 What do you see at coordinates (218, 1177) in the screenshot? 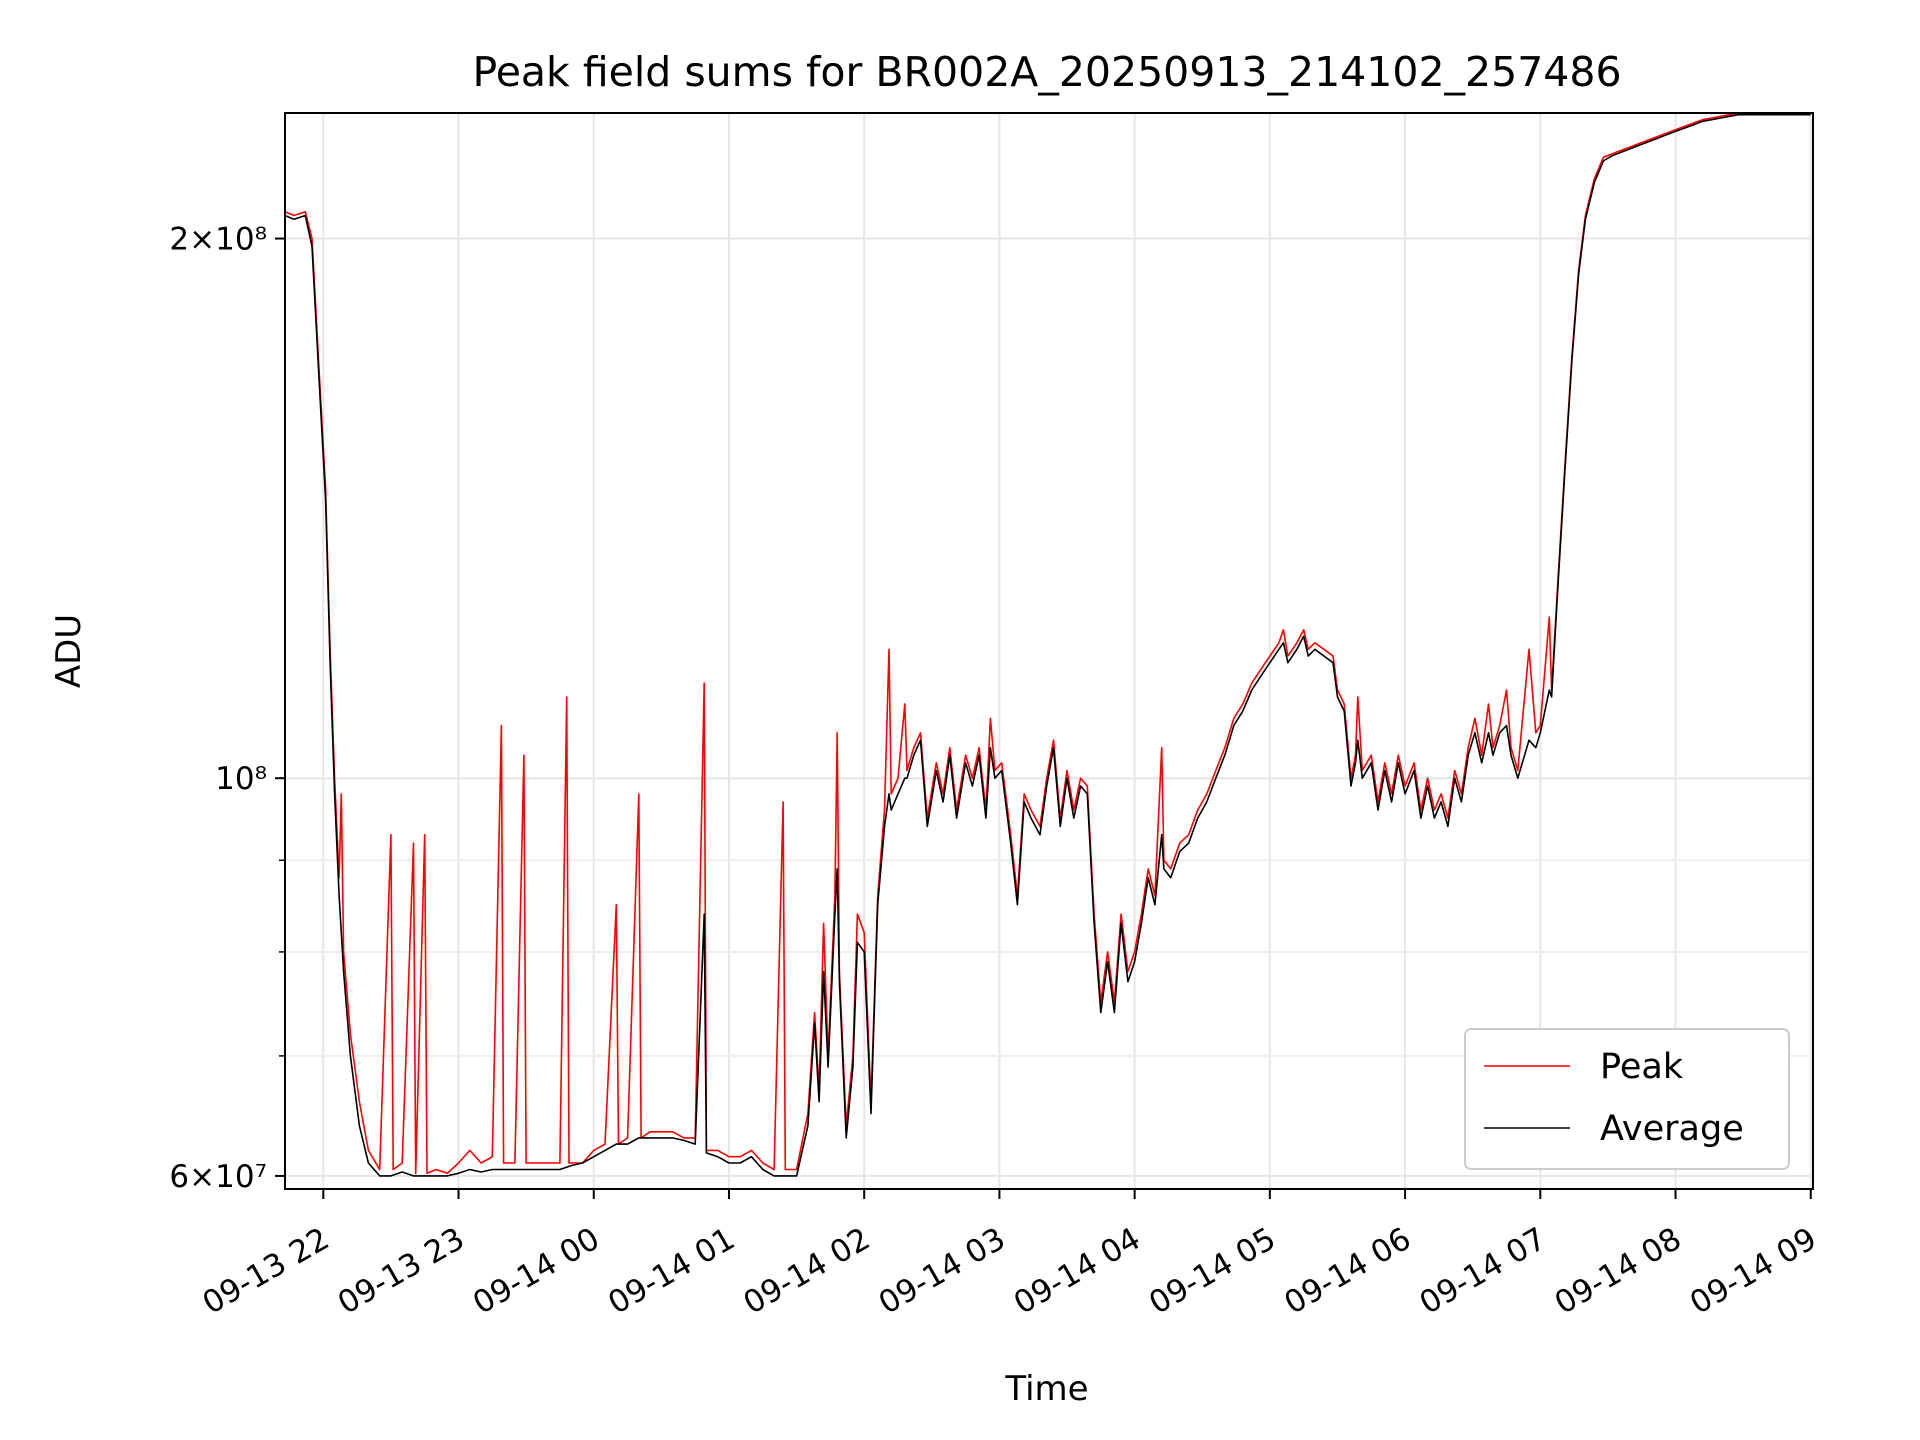
I see `y-tick-label: 6×10⁷` at bounding box center [218, 1177].